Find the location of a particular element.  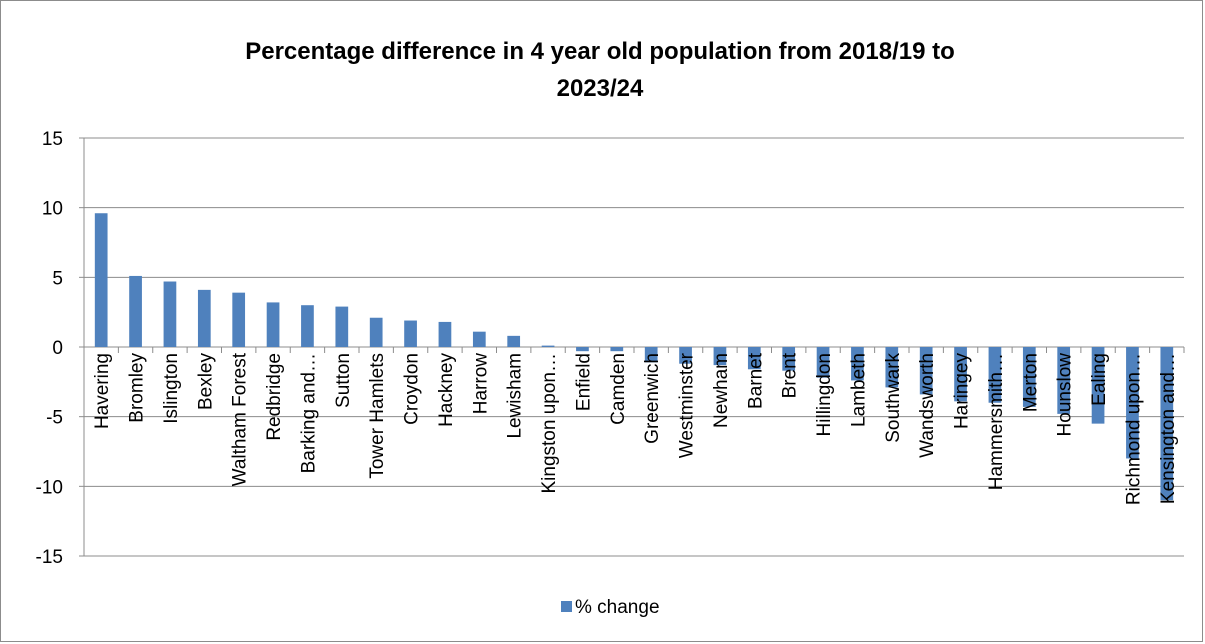

y-tick-labels: 15 10 5 0 -5 -10 -15 is located at coordinates (49, 348).